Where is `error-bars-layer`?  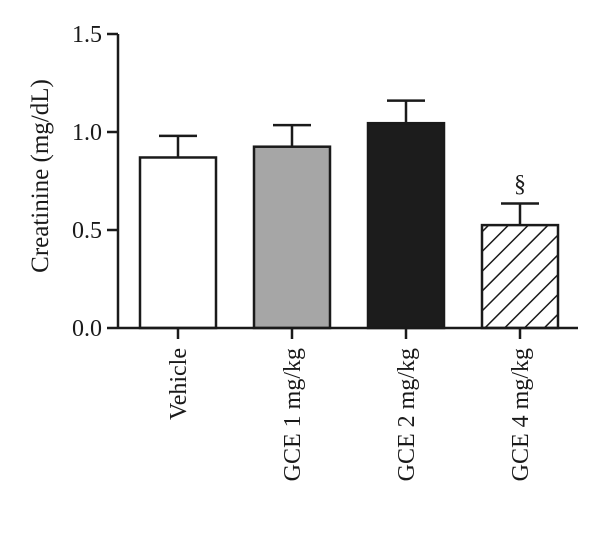
error-bars-layer is located at coordinates (349, 162).